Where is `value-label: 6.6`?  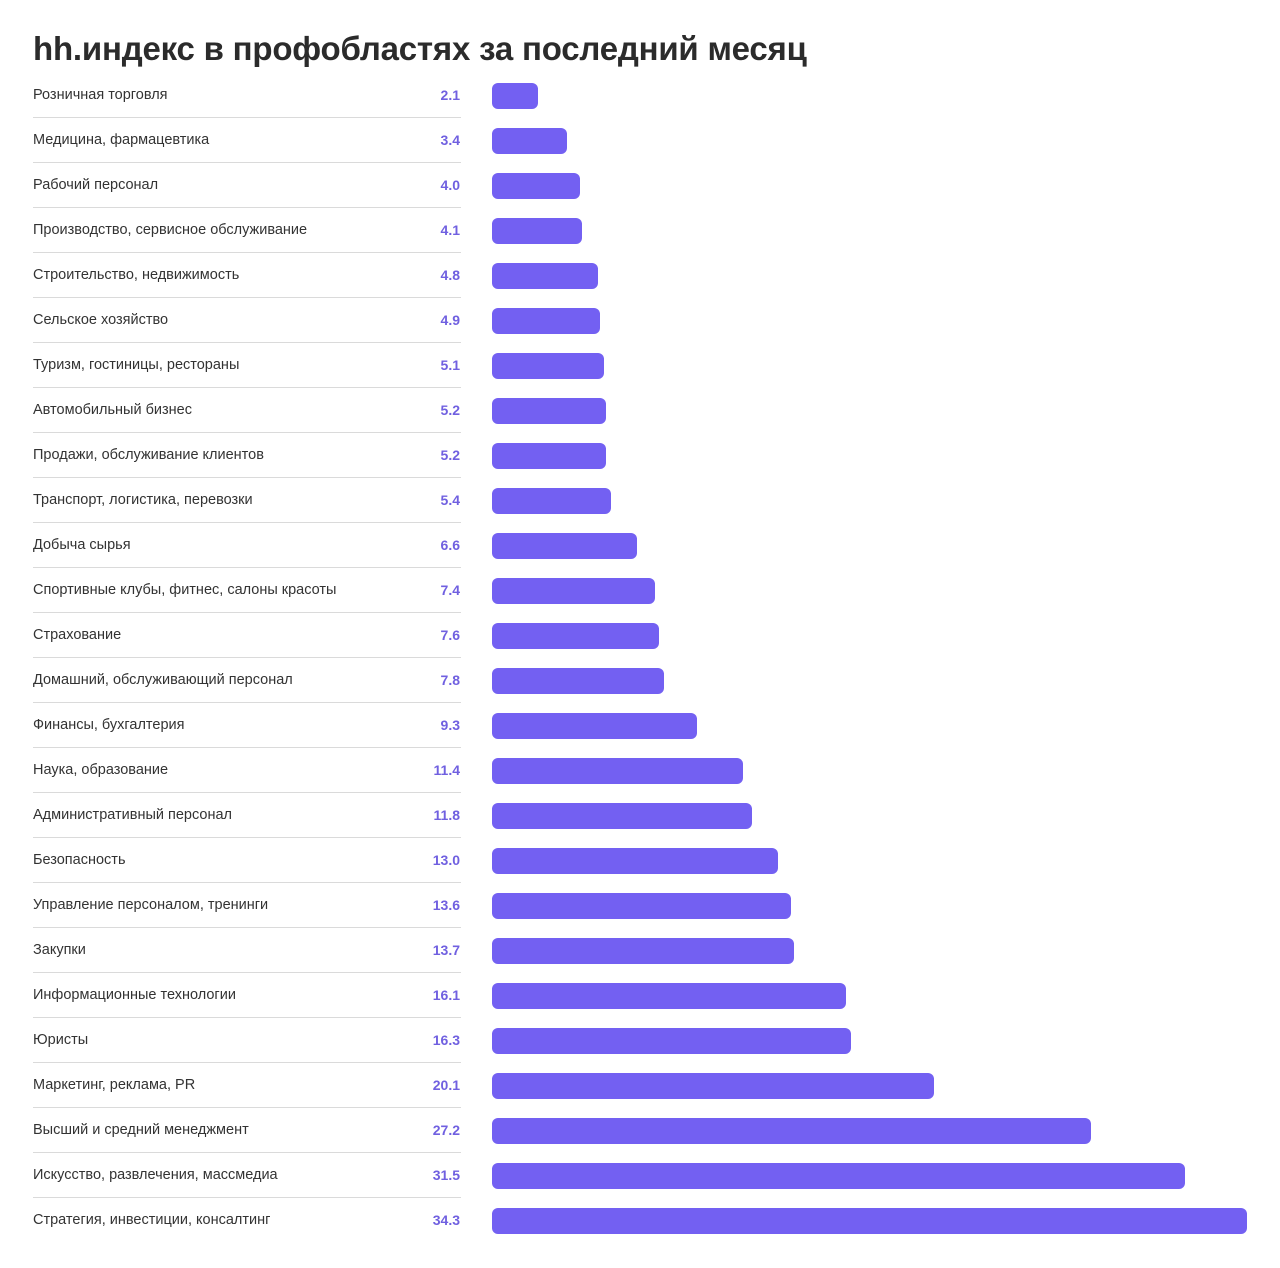
value-label: 6.6 is located at coordinates (450, 545).